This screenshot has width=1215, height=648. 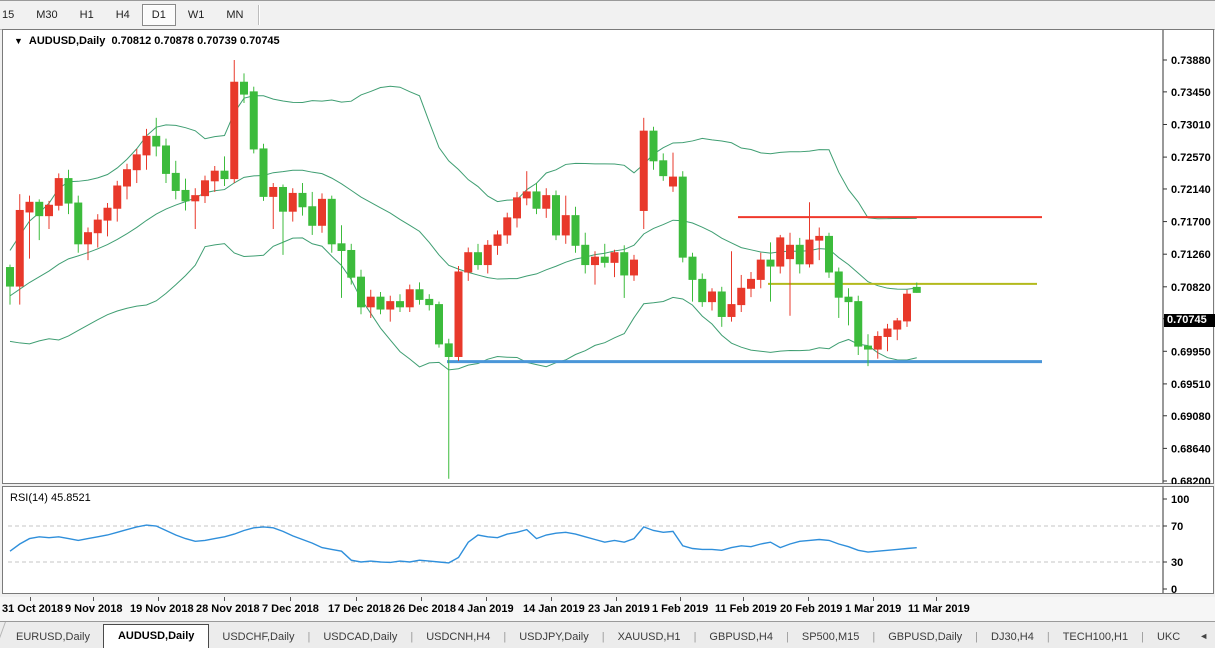 I want to click on tab-scroll-left-icon: ◄, so click(x=1204, y=635).